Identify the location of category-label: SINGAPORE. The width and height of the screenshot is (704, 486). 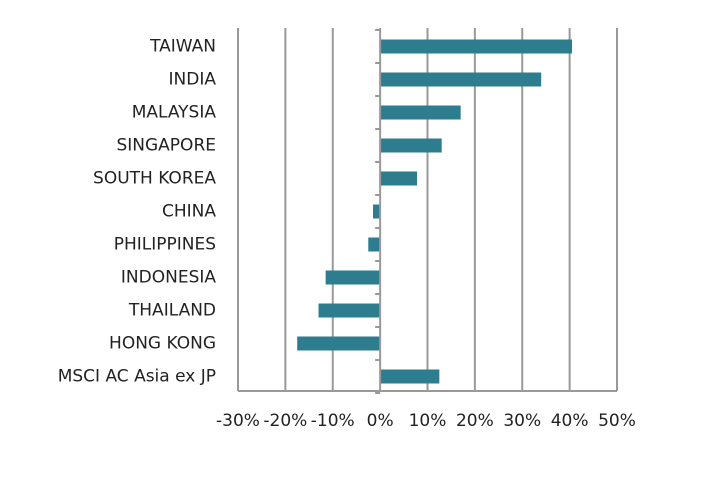
(166, 146).